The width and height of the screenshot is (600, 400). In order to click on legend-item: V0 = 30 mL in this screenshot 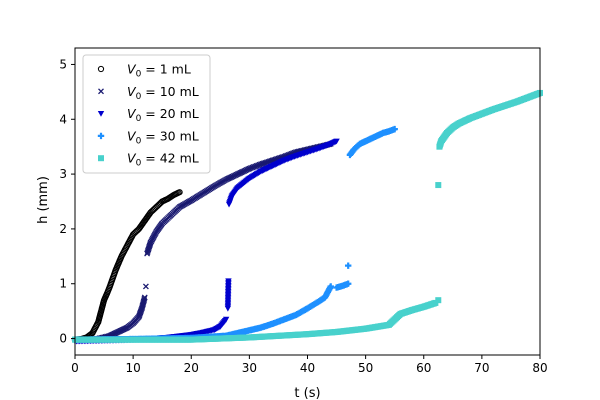, I will do `click(148, 137)`.